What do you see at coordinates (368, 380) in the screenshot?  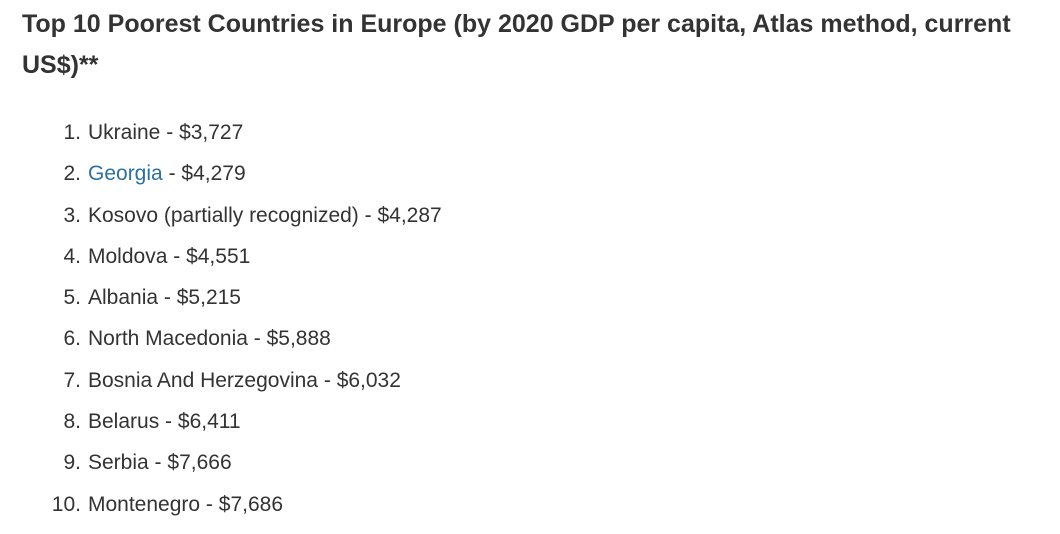 I see `gdp-value: $6,032` at bounding box center [368, 380].